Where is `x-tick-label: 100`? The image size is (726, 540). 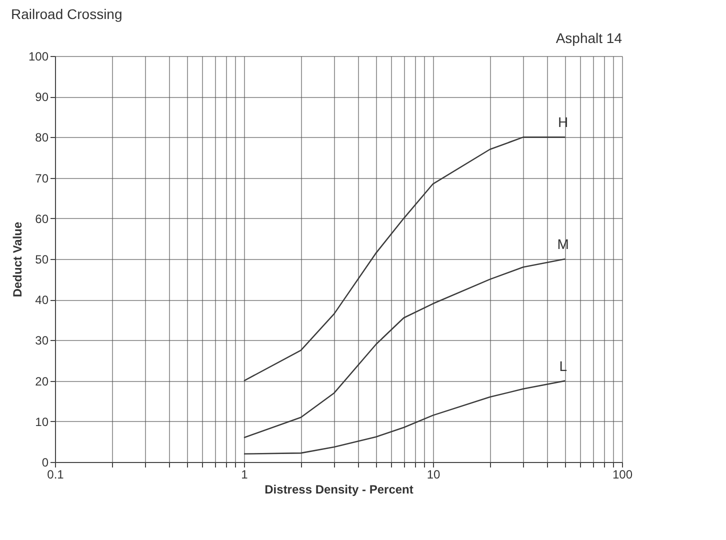 x-tick-label: 100 is located at coordinates (622, 475).